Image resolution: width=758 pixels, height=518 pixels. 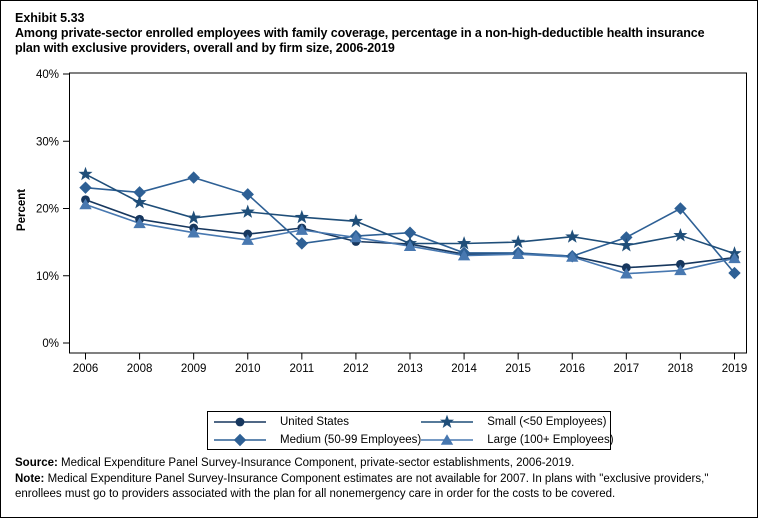 What do you see at coordinates (36, 463) in the screenshot?
I see `source-label: Source:` at bounding box center [36, 463].